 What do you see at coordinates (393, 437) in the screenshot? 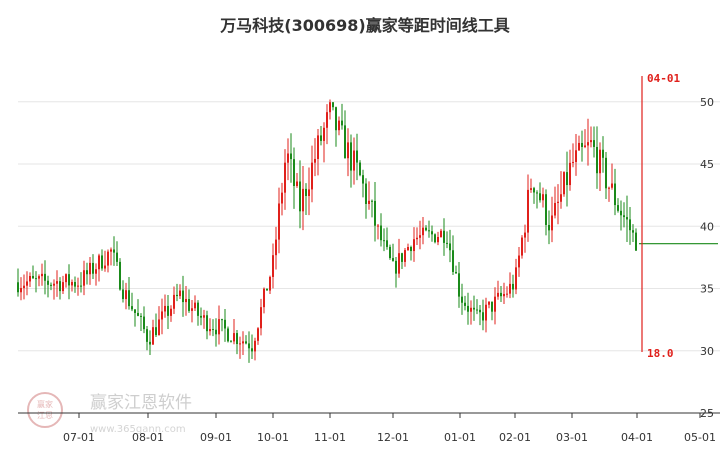
I see `x-tick-label: 12-01` at bounding box center [393, 437].